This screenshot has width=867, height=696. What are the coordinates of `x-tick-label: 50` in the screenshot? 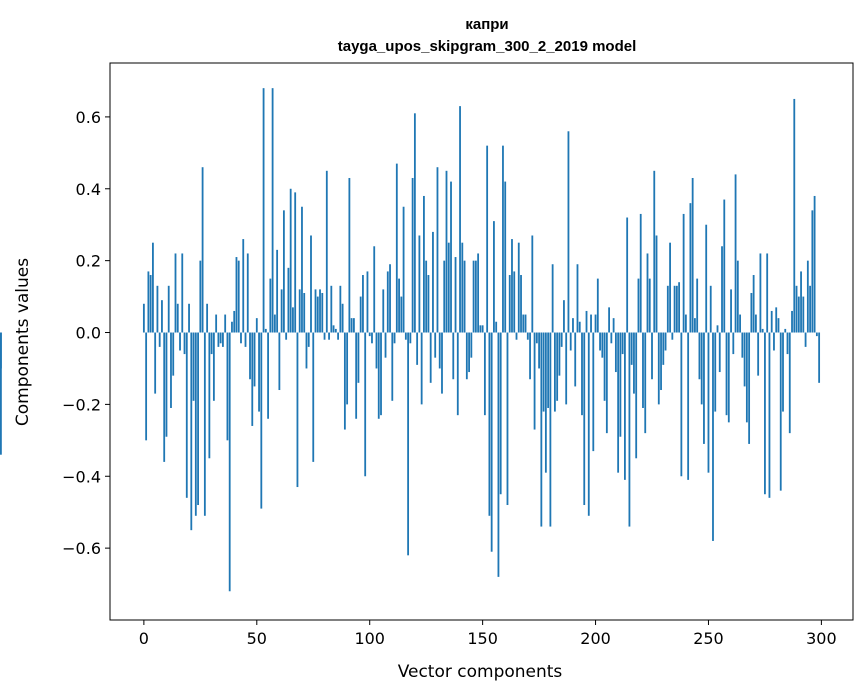 It's located at (257, 638).